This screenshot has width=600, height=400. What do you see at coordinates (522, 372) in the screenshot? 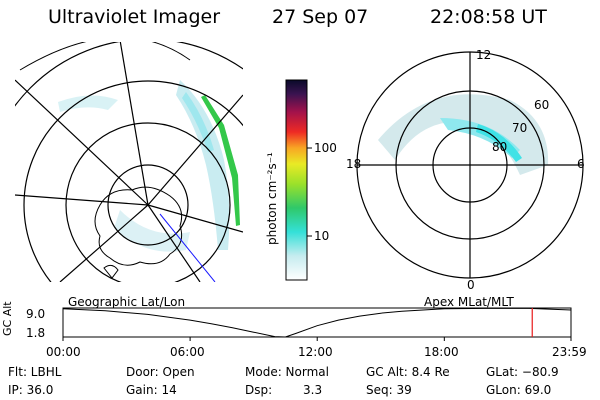
I see `glat-status: GLat: −80.9` at bounding box center [522, 372].